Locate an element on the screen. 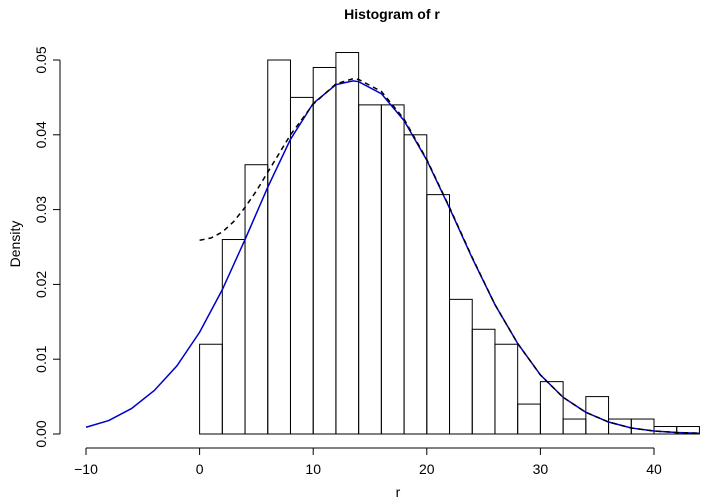  y-tick-label: 0.04 is located at coordinates (41, 134).